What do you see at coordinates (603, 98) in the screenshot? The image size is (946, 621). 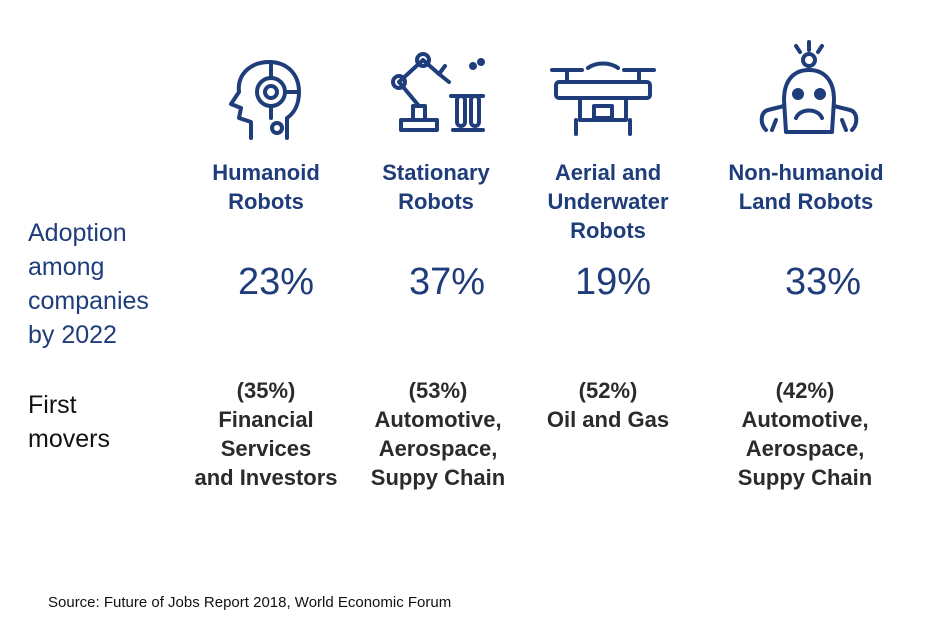 I see `drone-icon` at bounding box center [603, 98].